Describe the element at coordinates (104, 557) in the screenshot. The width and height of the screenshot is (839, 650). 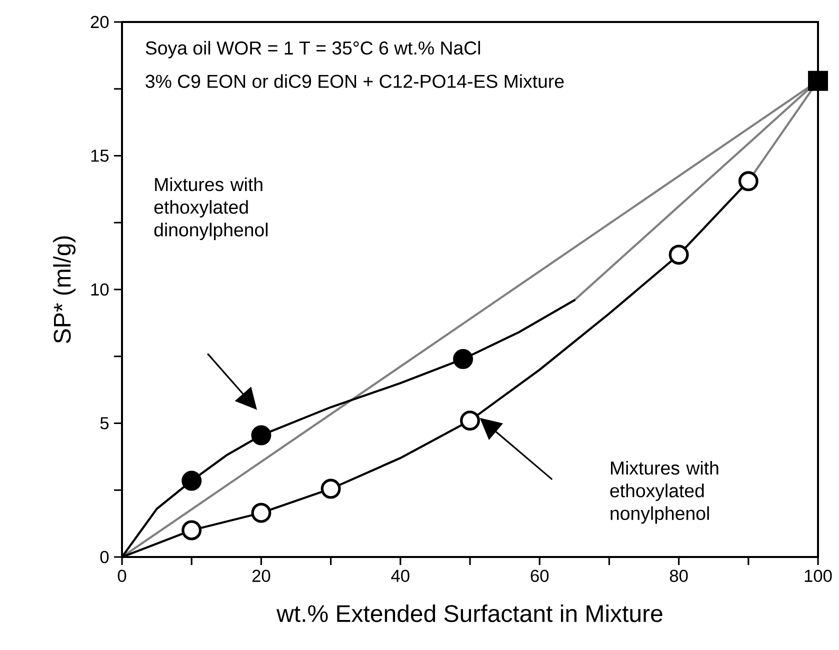
I see `y-tick-label: 0` at that location.